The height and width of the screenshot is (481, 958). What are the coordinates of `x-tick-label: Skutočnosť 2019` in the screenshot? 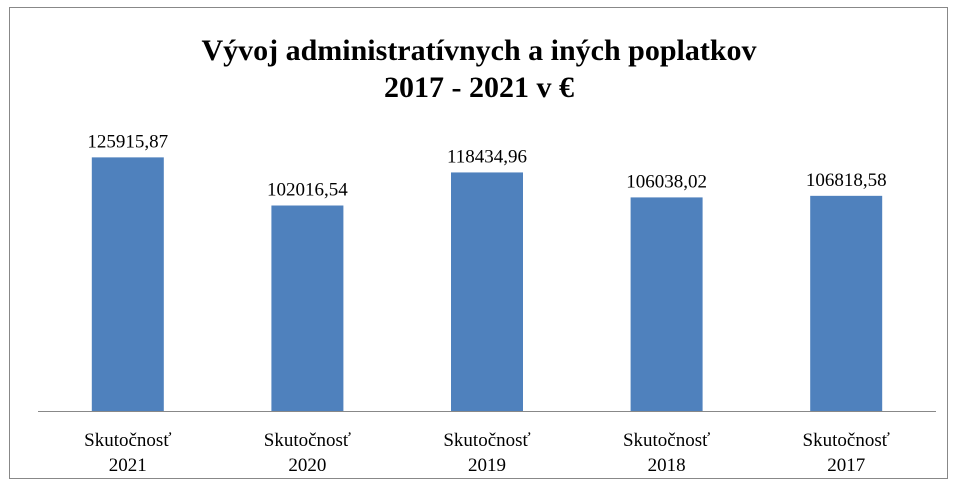 It's located at (486, 453).